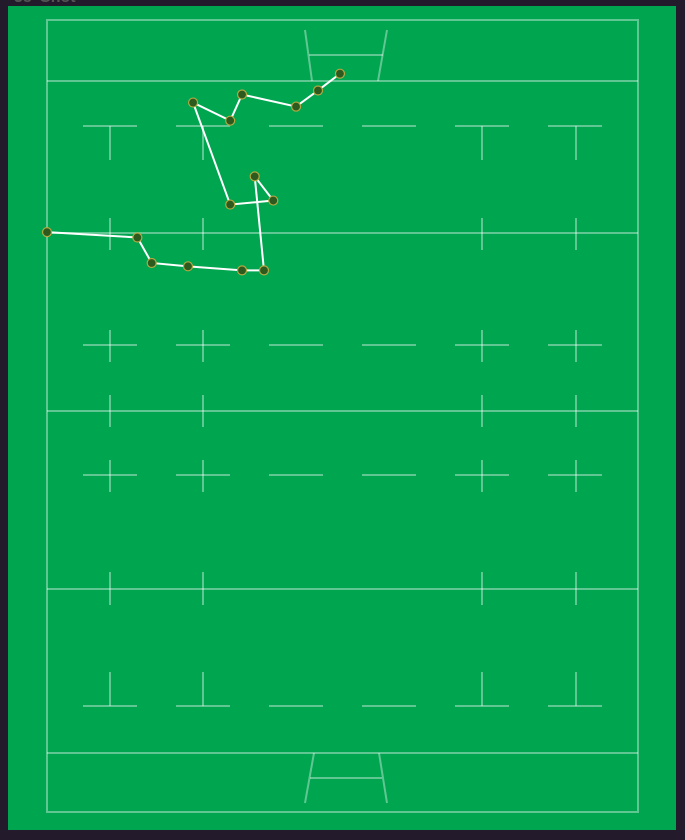  What do you see at coordinates (45, 3) in the screenshot?
I see `chart-title: 38' Shot` at bounding box center [45, 3].